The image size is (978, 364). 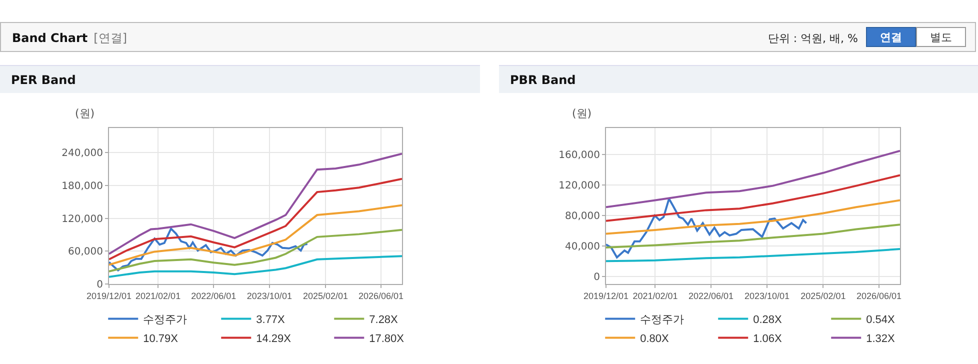 What do you see at coordinates (387, 339) in the screenshot?
I see `legend-label: 17.80X` at bounding box center [387, 339].